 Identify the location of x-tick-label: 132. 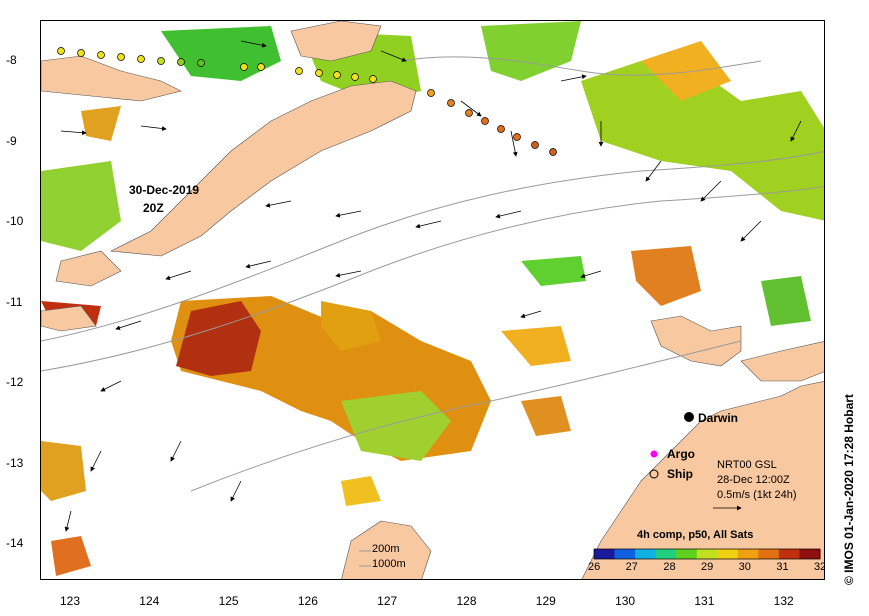
(783, 601).